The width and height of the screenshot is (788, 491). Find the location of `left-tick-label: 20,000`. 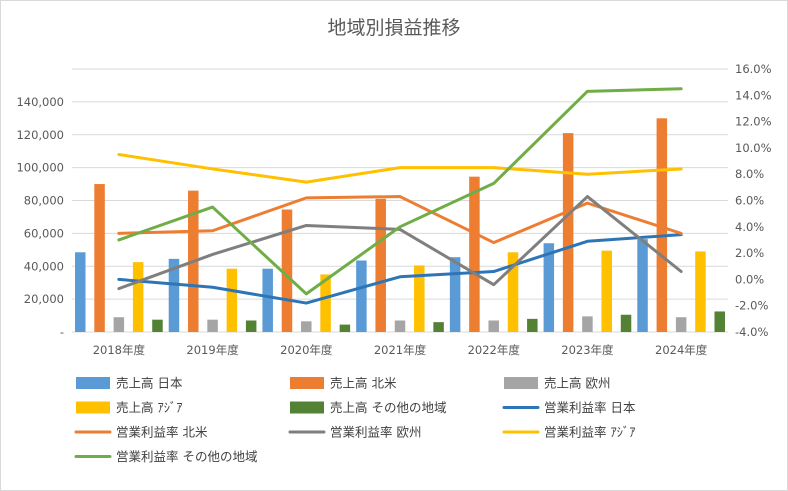

left-tick-label: 20,000 is located at coordinates (44, 299).